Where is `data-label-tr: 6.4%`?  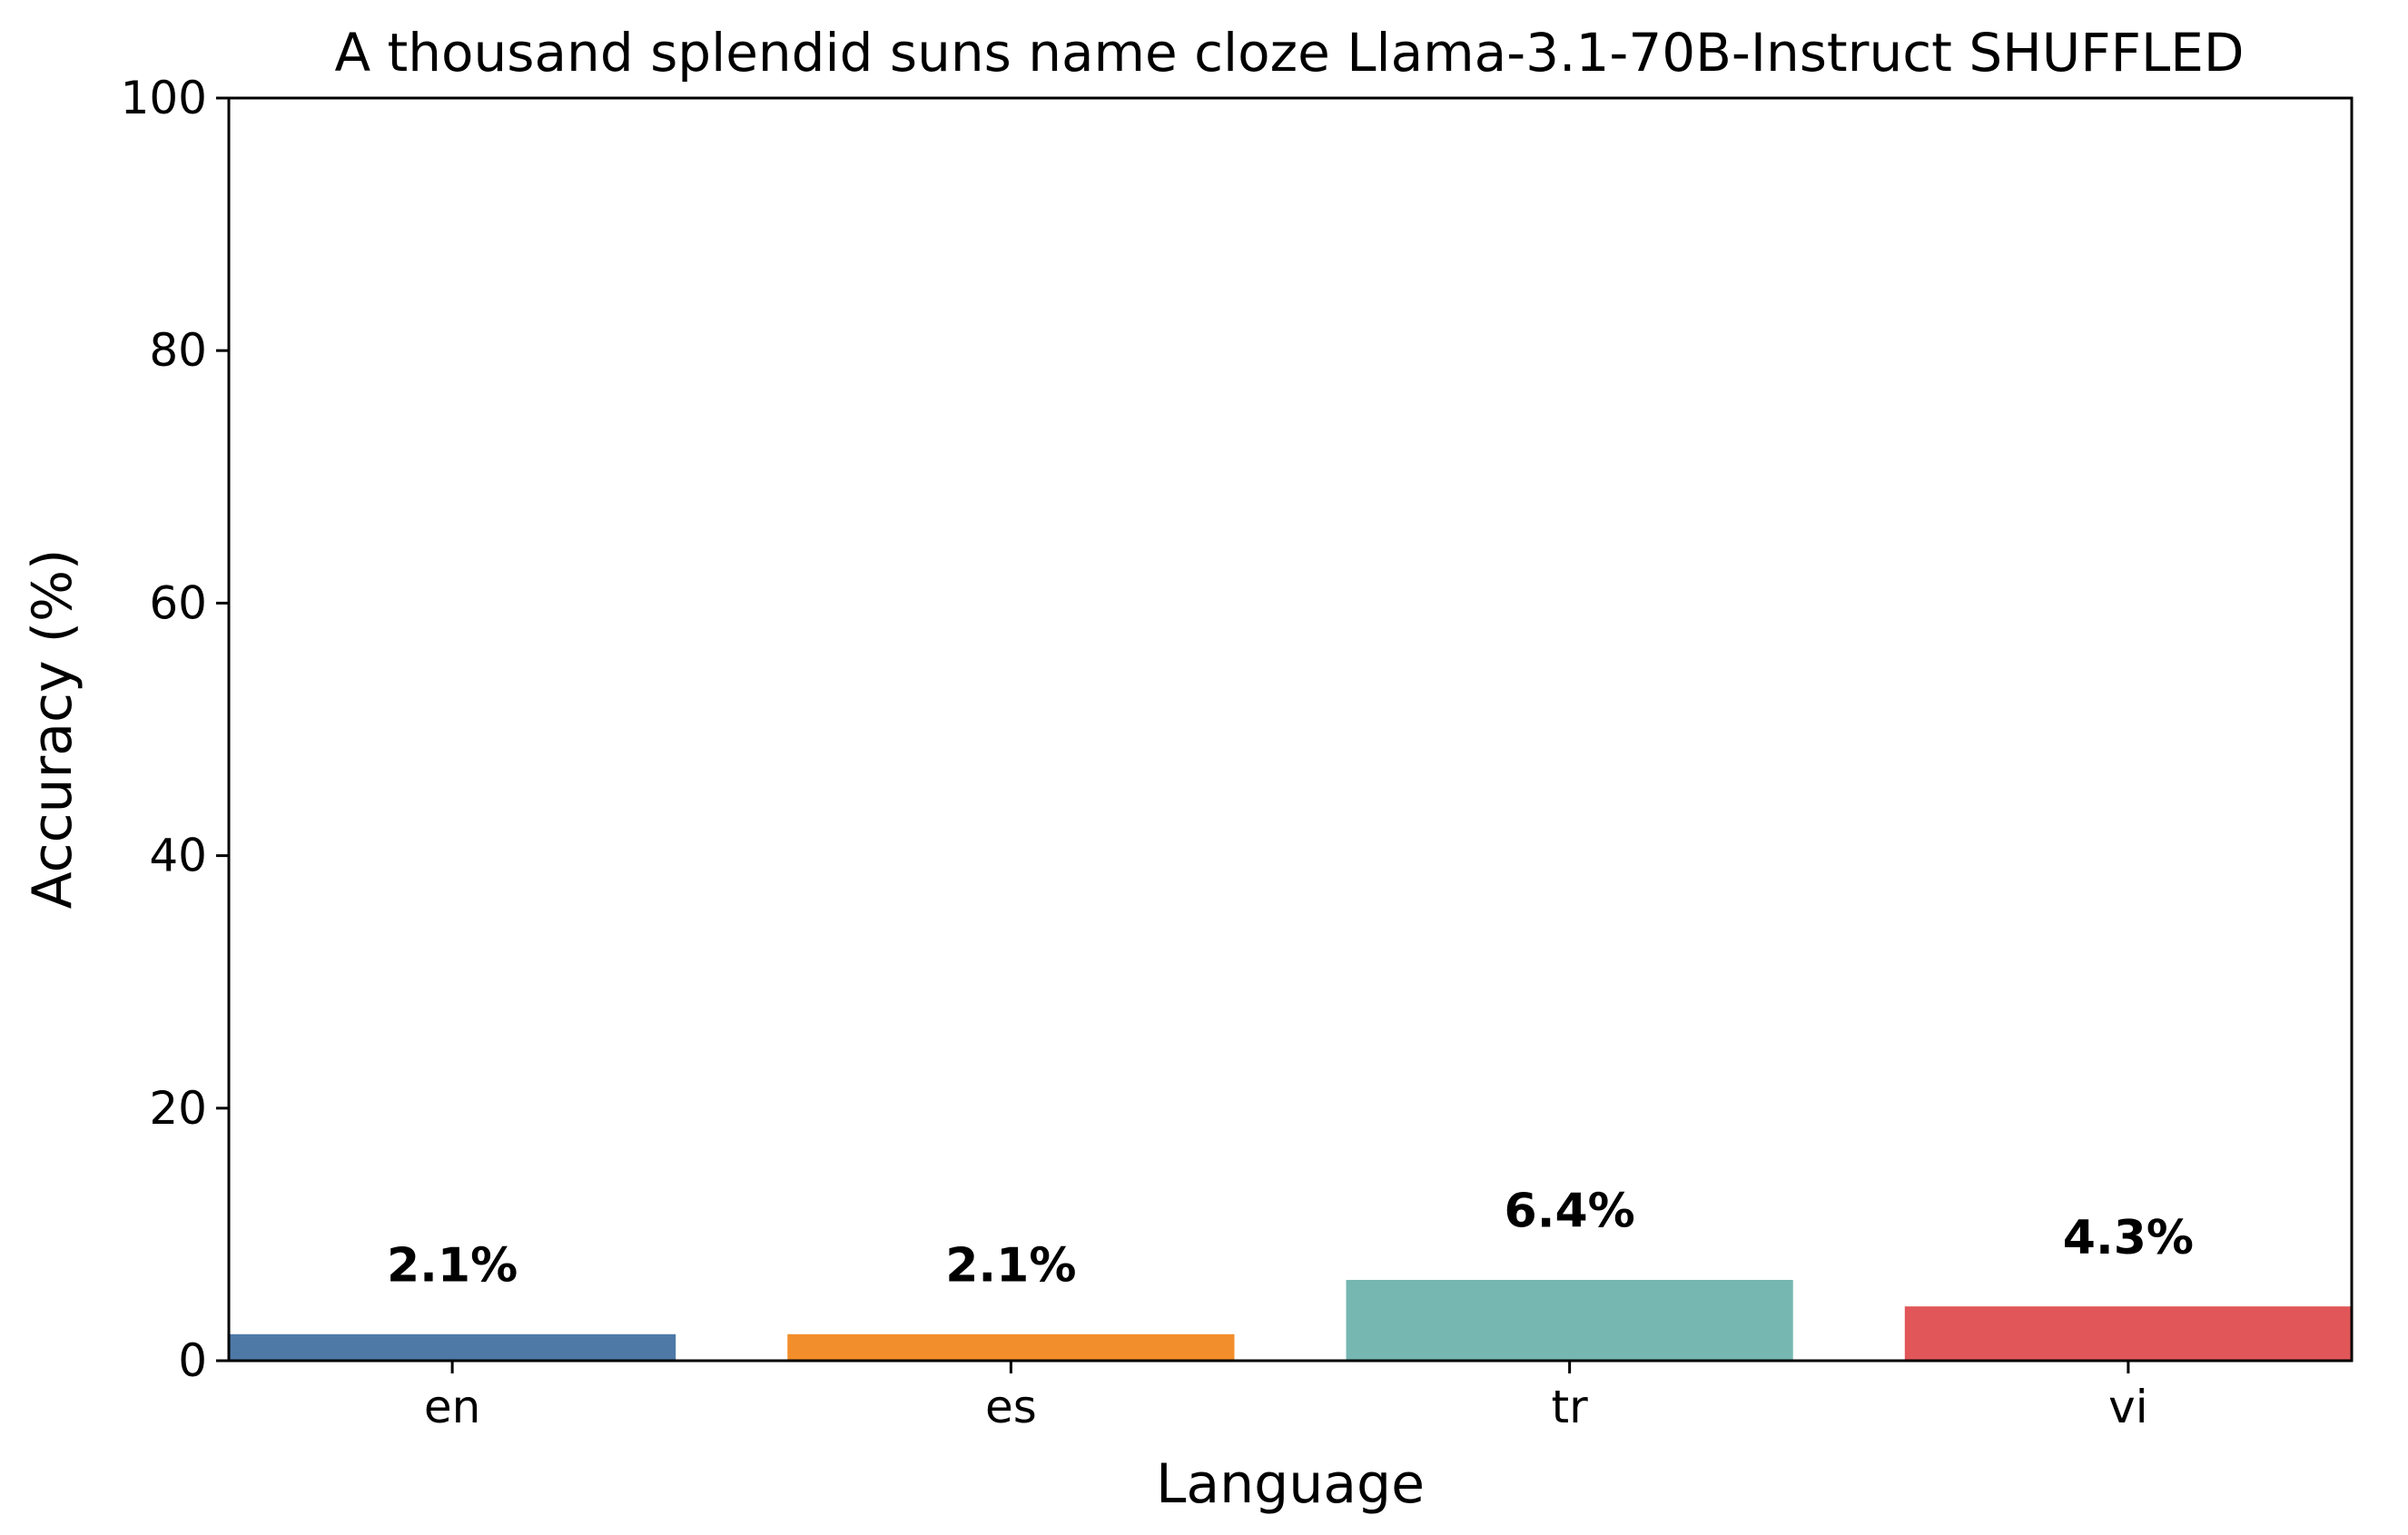
data-label-tr: 6.4% is located at coordinates (1570, 1212).